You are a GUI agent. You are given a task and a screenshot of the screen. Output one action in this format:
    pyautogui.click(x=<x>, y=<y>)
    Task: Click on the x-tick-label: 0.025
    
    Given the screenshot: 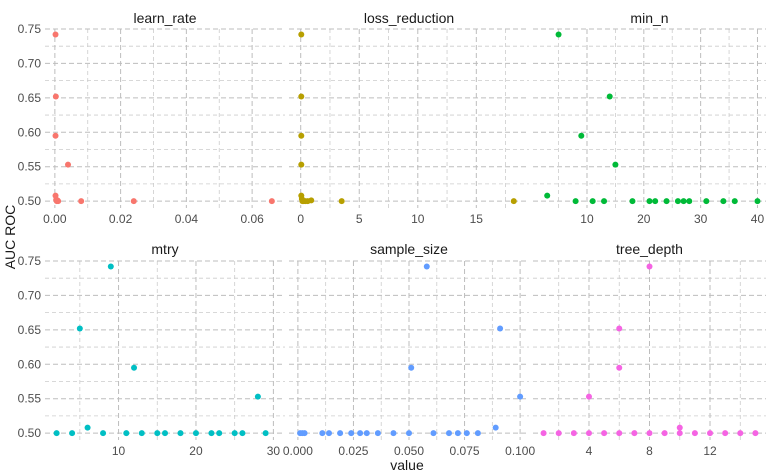 What is the action you would take?
    pyautogui.click(x=353, y=451)
    